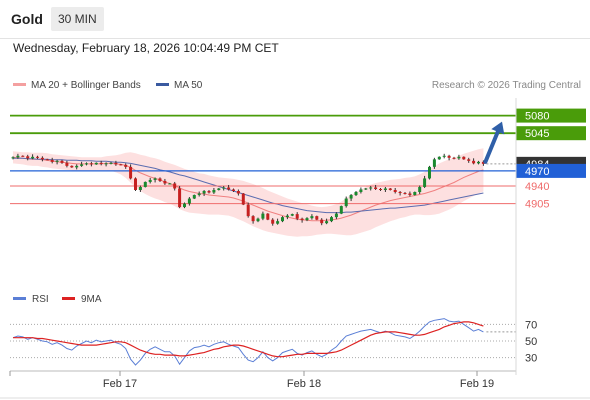  I want to click on projection-arrow-head, so click(498, 128).